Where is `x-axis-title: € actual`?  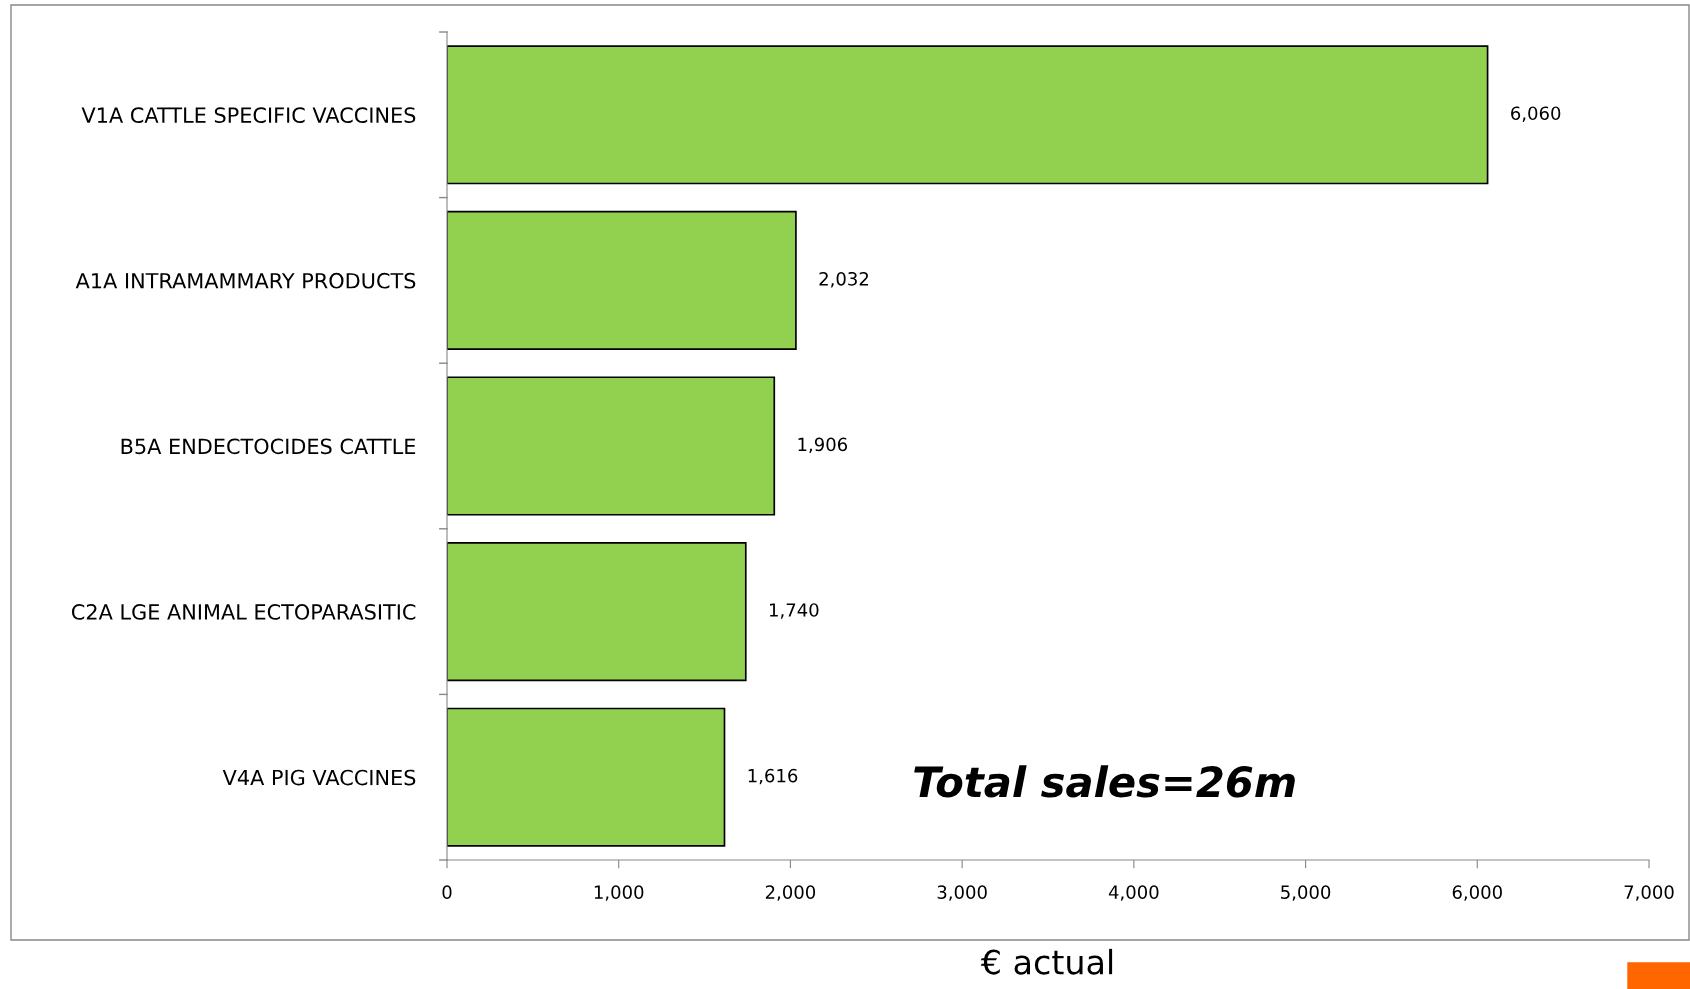 x-axis-title: € actual is located at coordinates (1046, 961).